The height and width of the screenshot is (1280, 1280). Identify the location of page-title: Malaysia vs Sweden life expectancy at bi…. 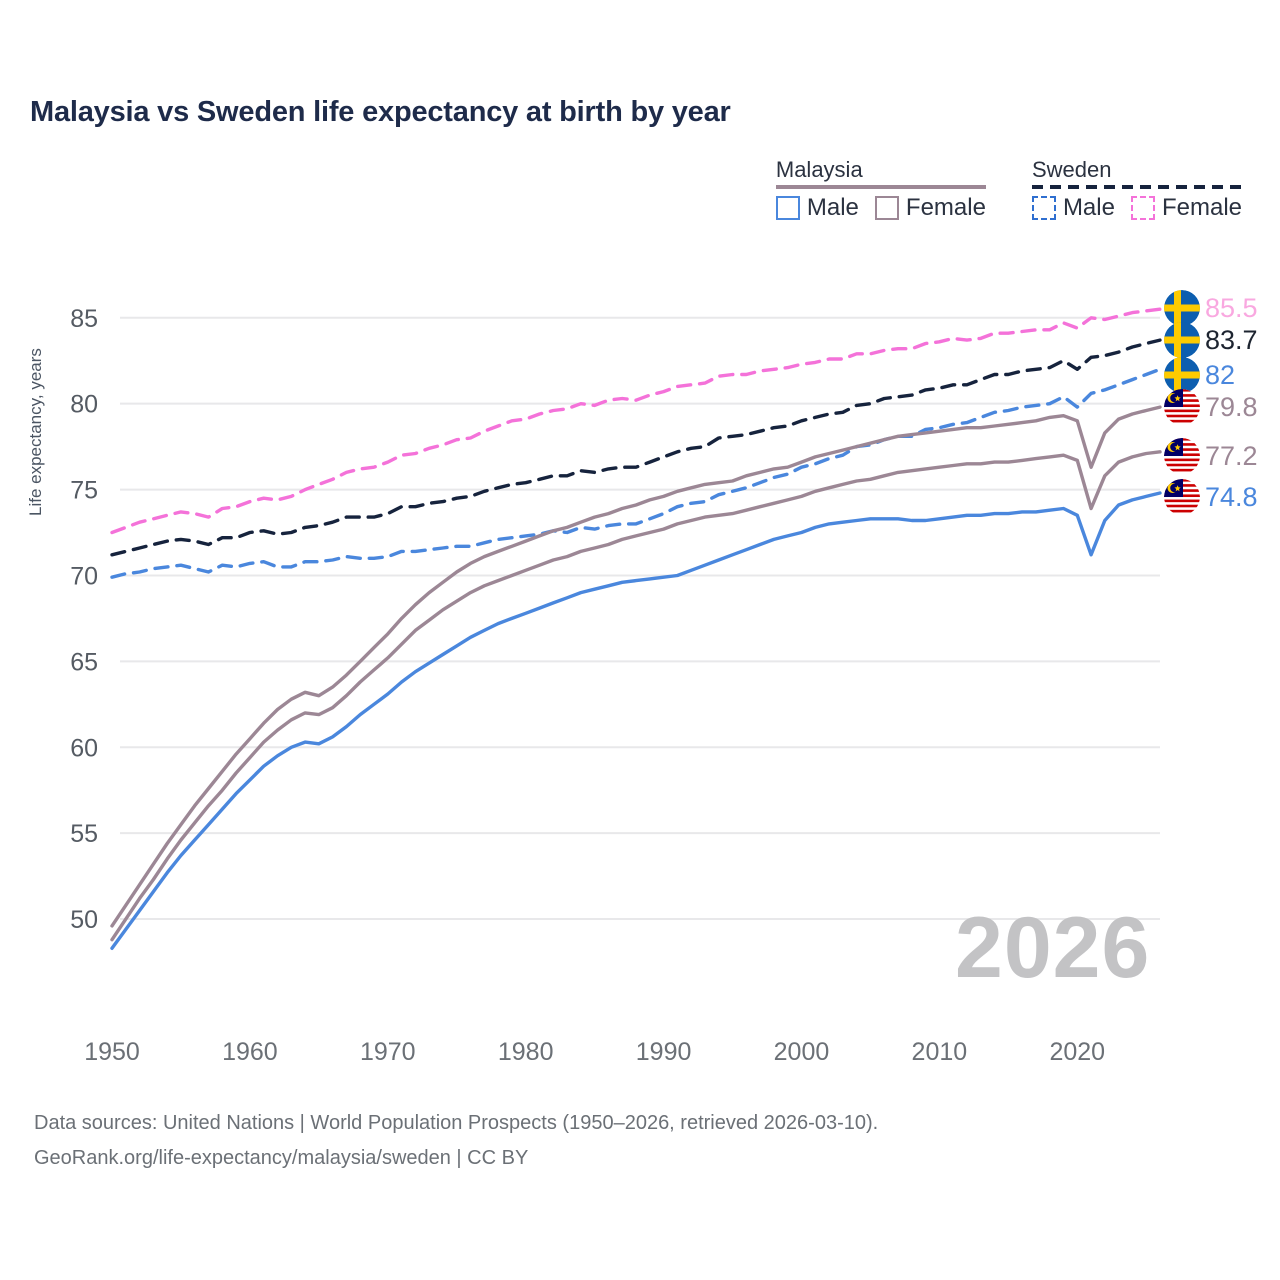
(380, 112).